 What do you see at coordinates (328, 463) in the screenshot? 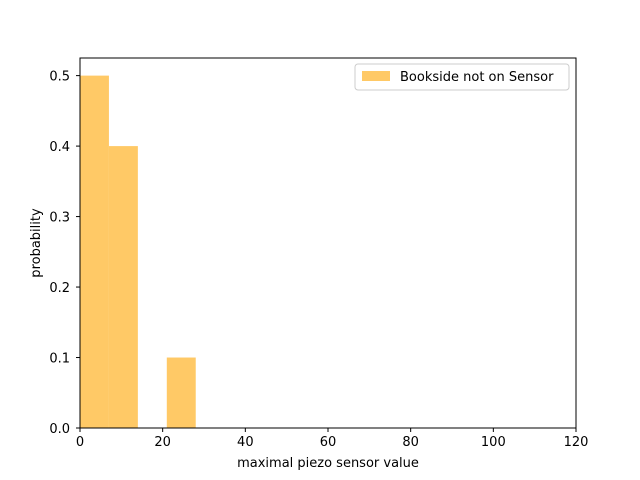
I see `x-axis-label: maximal piezo sensor value` at bounding box center [328, 463].